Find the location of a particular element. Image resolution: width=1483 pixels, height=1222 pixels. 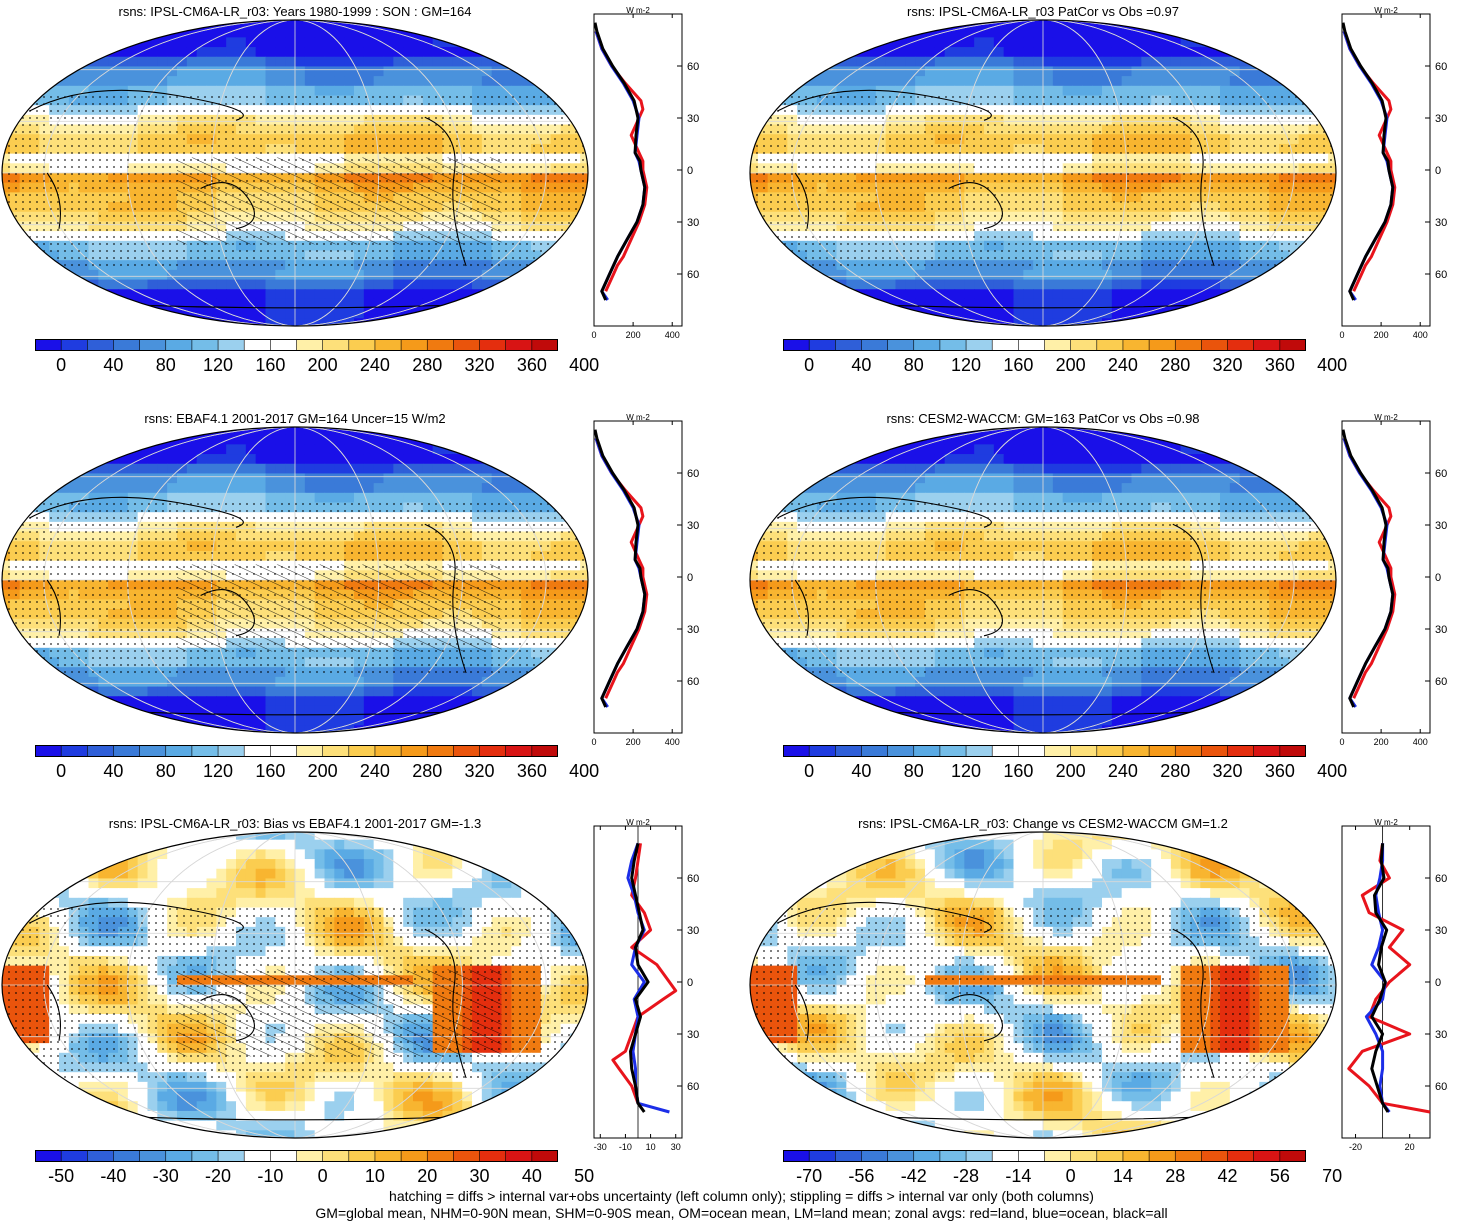

stippling-overlay is located at coordinates (1043, 181).